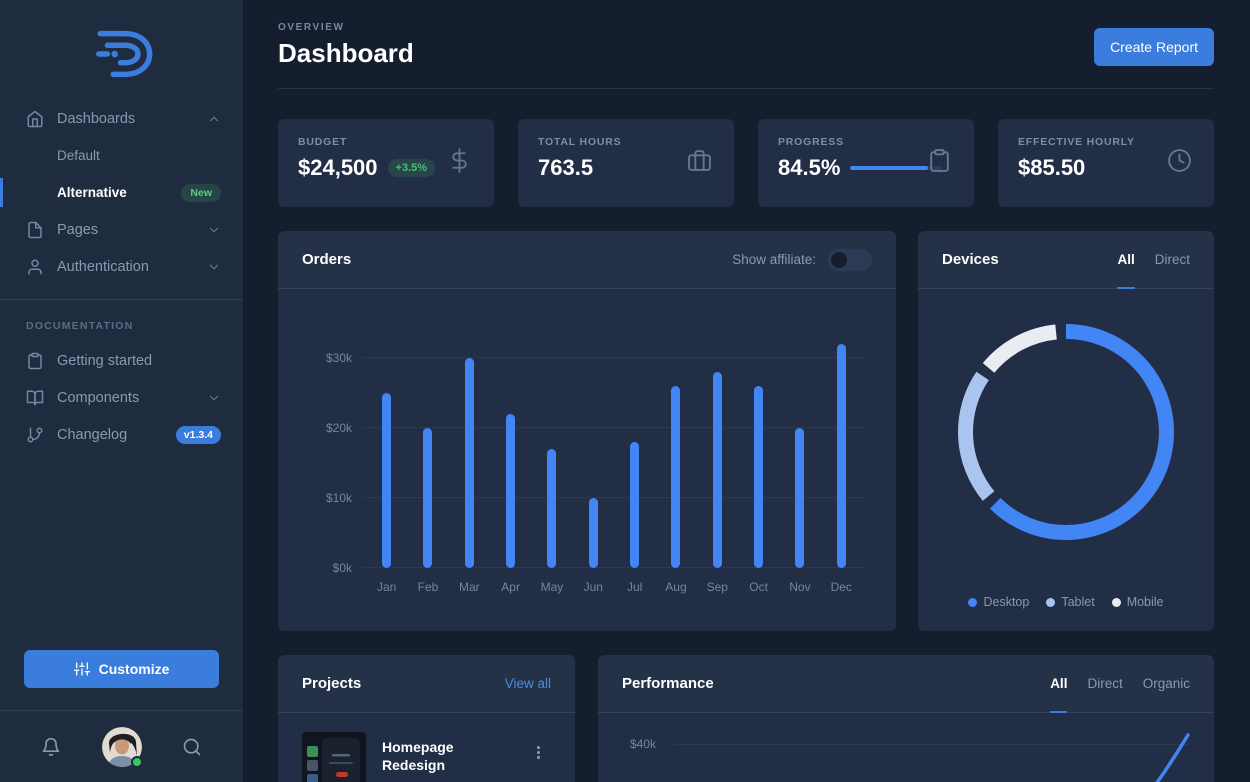 The height and width of the screenshot is (782, 1250). I want to click on chevron-down-icon, so click(214, 230).